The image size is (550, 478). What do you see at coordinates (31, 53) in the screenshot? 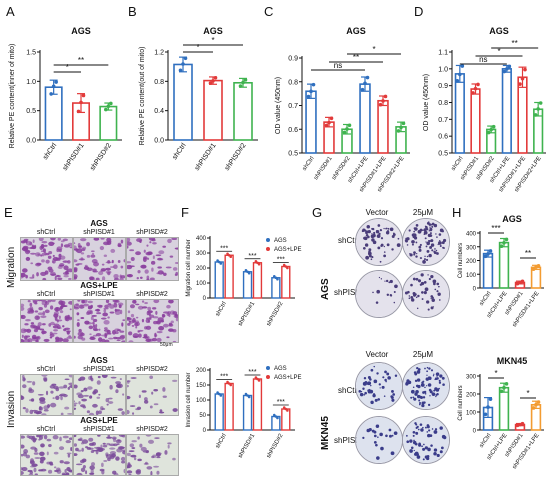
I see `y-tick-label: 1.5` at bounding box center [31, 53].